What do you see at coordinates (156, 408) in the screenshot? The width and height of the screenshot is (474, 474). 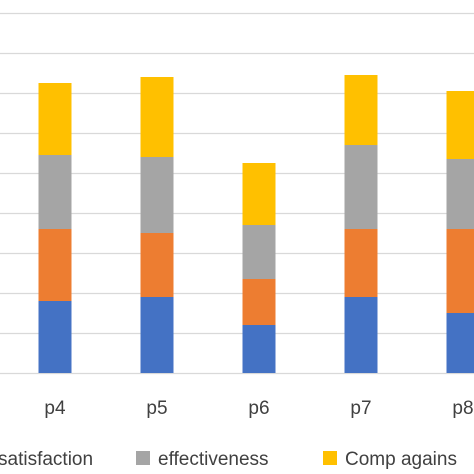 I see `x-tick-label: p5` at bounding box center [156, 408].